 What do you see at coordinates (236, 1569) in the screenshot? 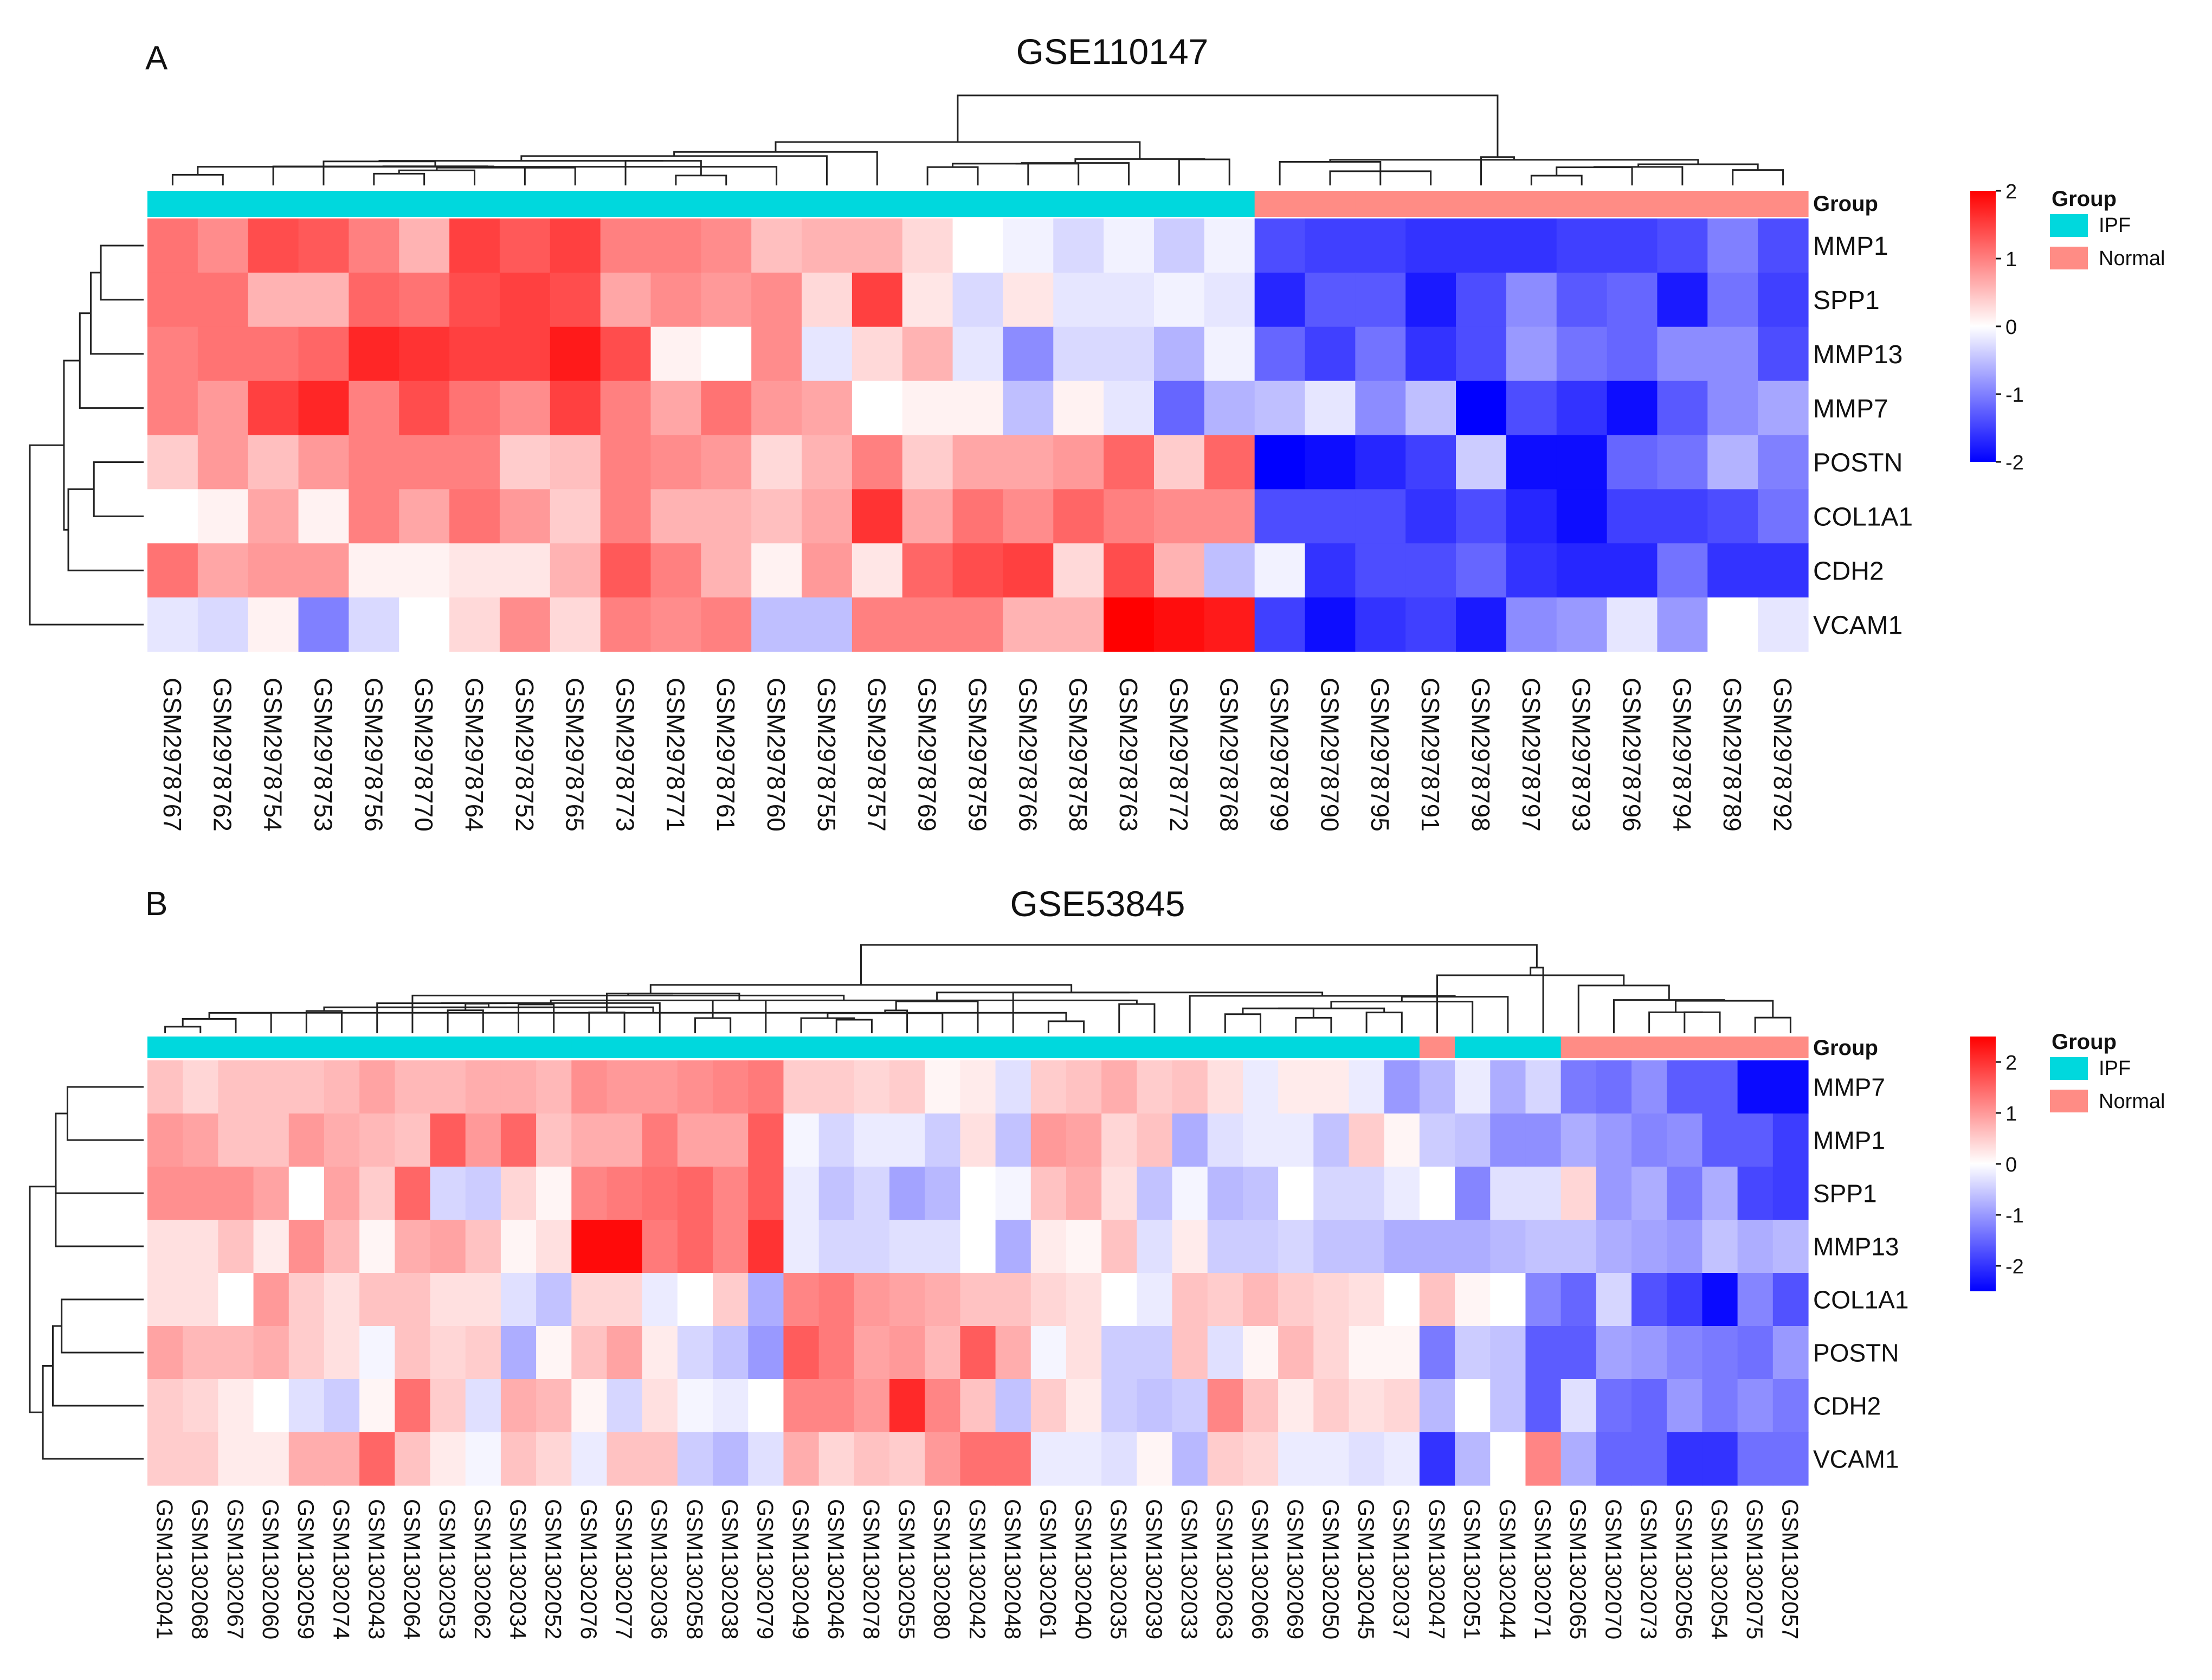
I see `sample-label: GSM1302067` at bounding box center [236, 1569].